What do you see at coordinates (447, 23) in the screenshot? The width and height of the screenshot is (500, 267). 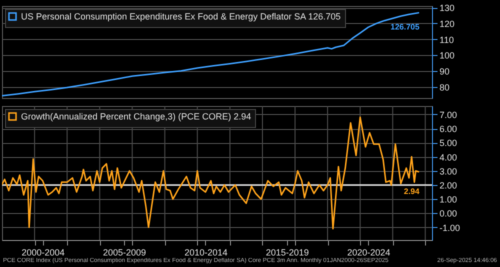 I see `y-tick-label: 120` at bounding box center [447, 23].